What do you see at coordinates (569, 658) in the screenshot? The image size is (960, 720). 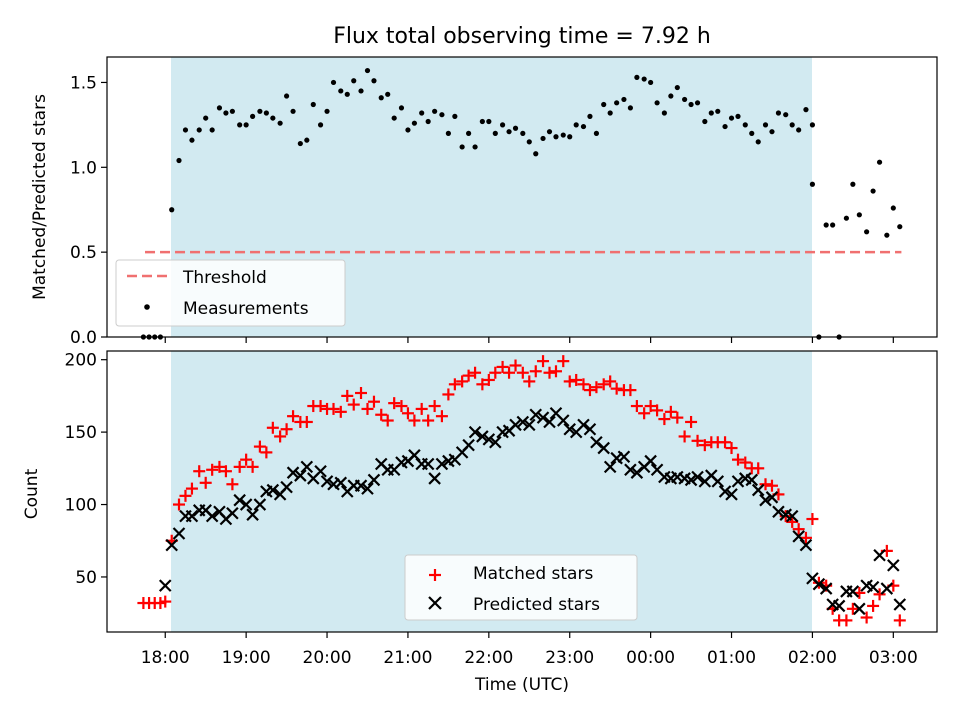 I see `x-tick-label: 23:00` at bounding box center [569, 658].